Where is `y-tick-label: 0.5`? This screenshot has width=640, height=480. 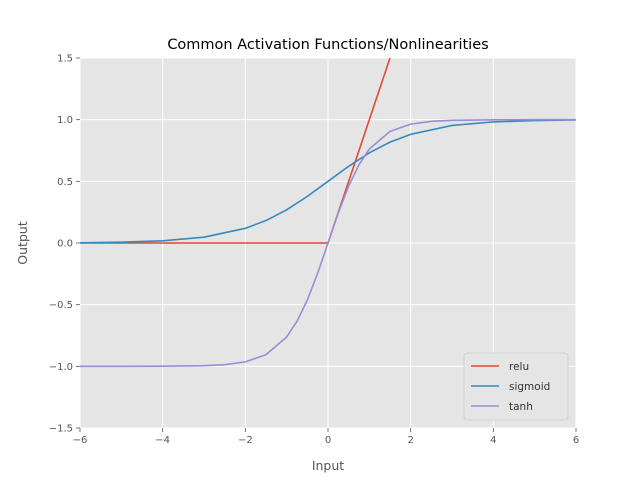
y-tick-label: 0.5 is located at coordinates (65, 182).